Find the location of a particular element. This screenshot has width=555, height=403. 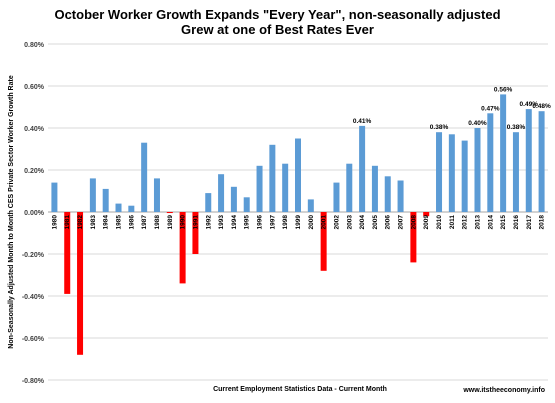

bar-2015 is located at coordinates (503, 153).